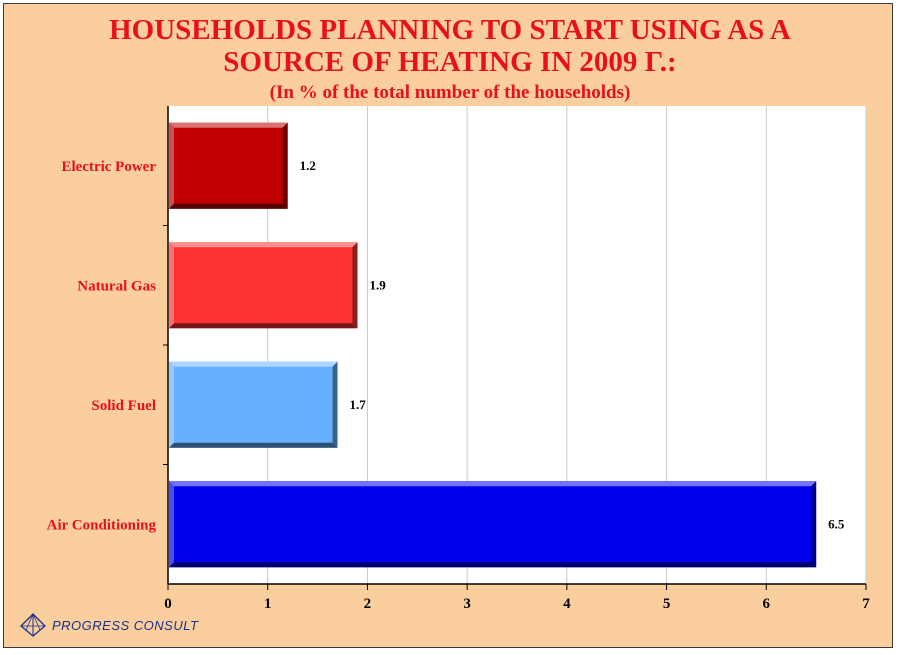 Image resolution: width=900 pixels, height=655 pixels. I want to click on category-label: Natural Gas, so click(116, 286).